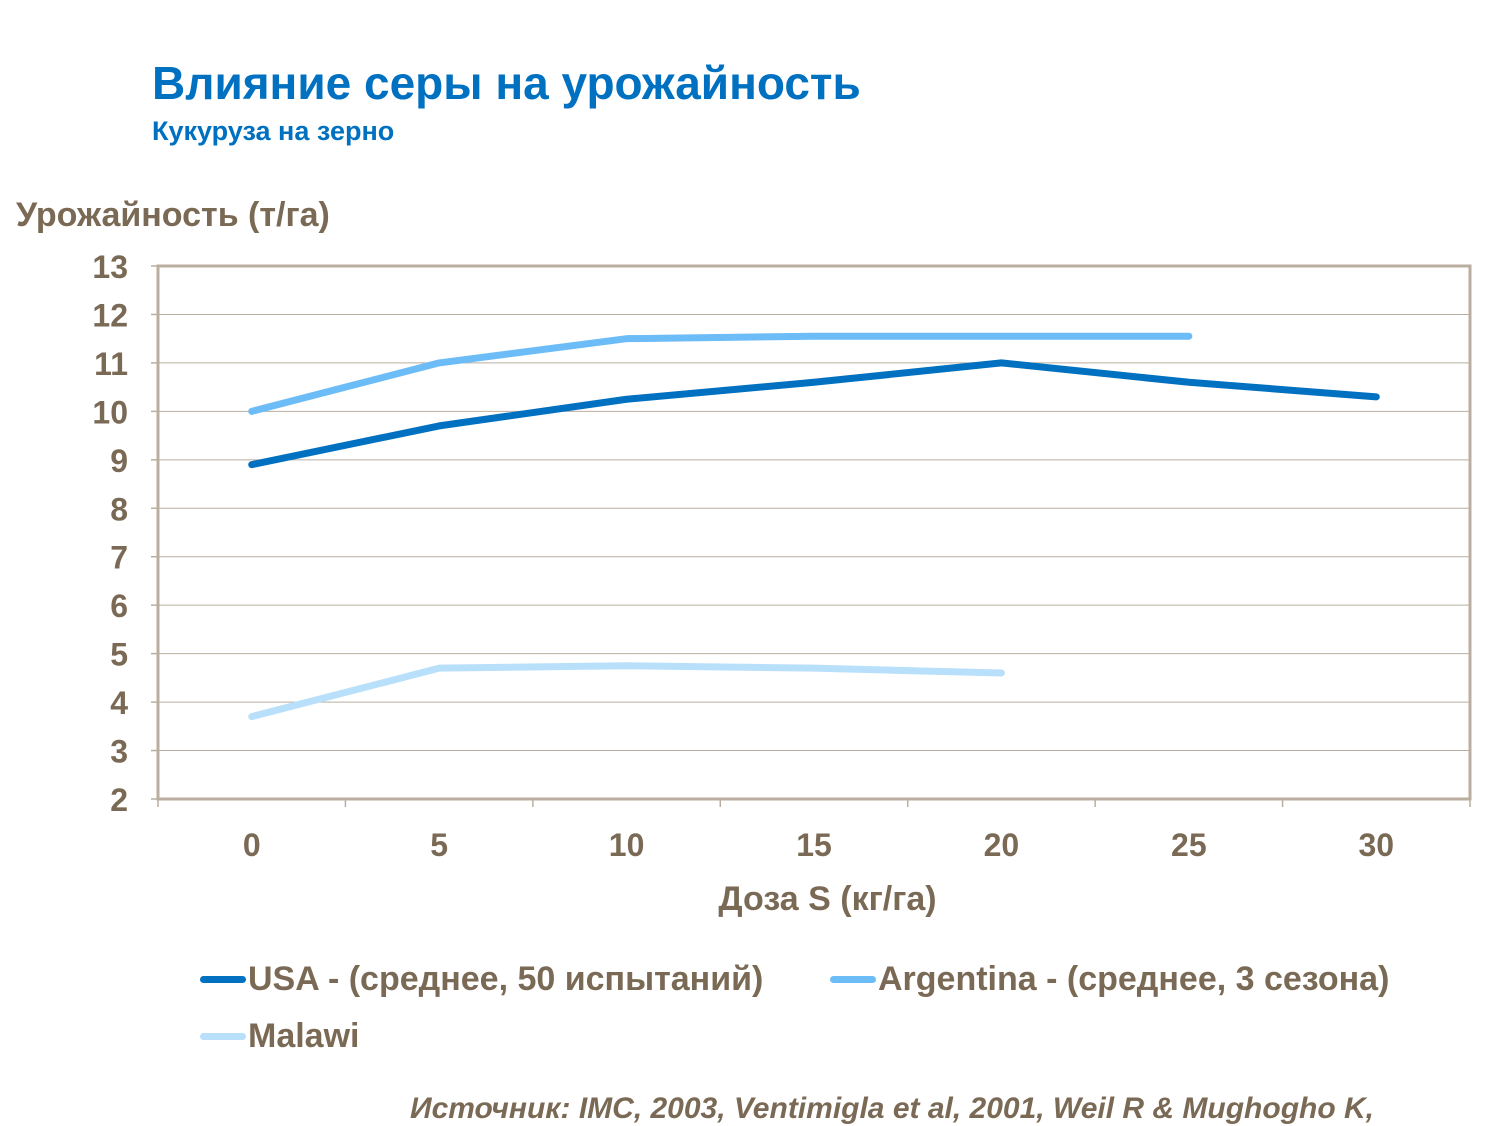 The image size is (1501, 1126). Describe the element at coordinates (1002, 845) in the screenshot. I see `x-tick-label: 20` at that location.